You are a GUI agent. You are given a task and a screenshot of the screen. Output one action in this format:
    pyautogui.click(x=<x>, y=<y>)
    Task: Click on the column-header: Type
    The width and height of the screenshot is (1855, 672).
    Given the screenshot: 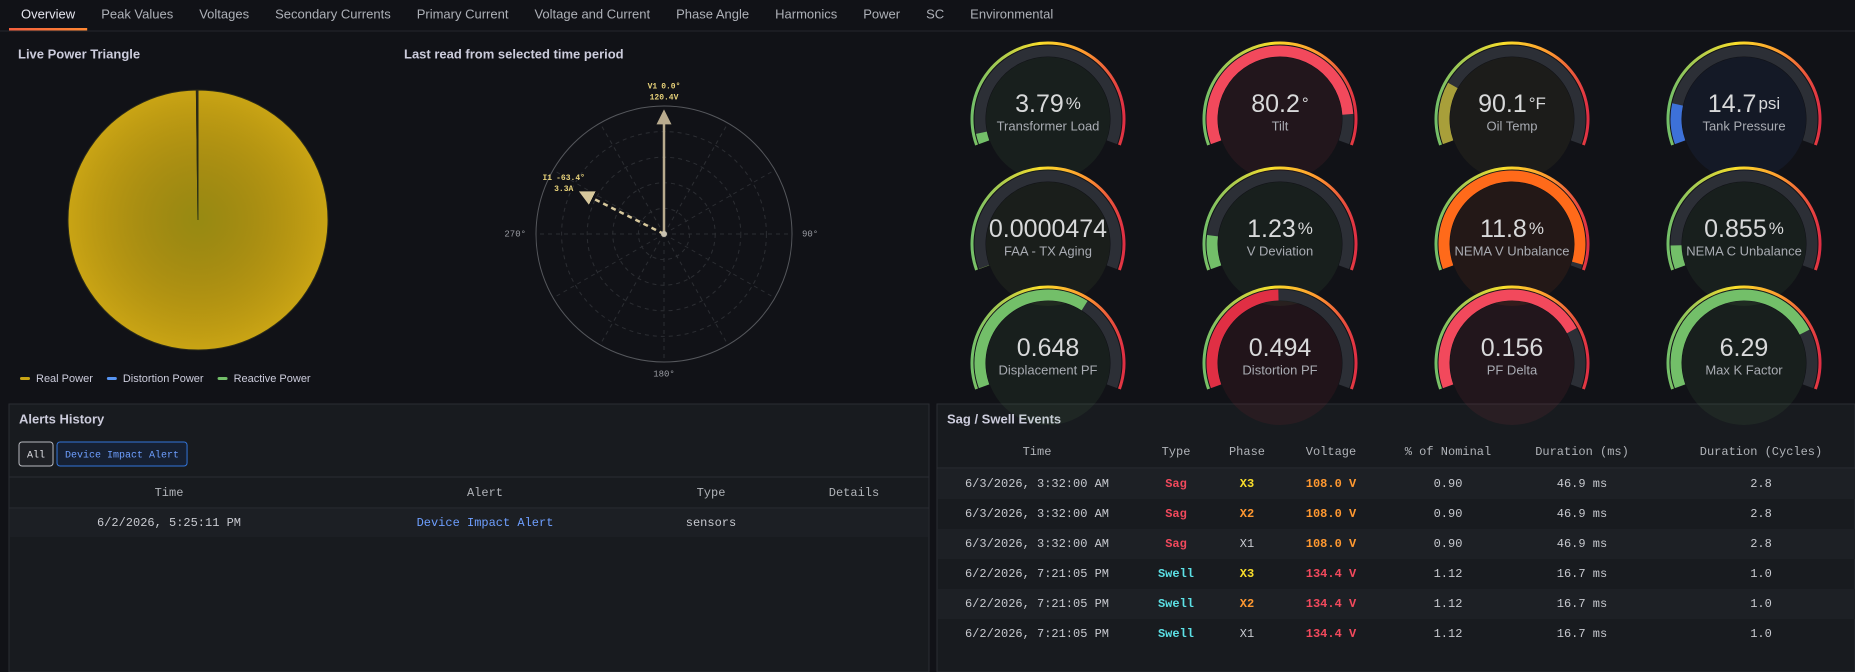 What is the action you would take?
    pyautogui.click(x=1176, y=452)
    